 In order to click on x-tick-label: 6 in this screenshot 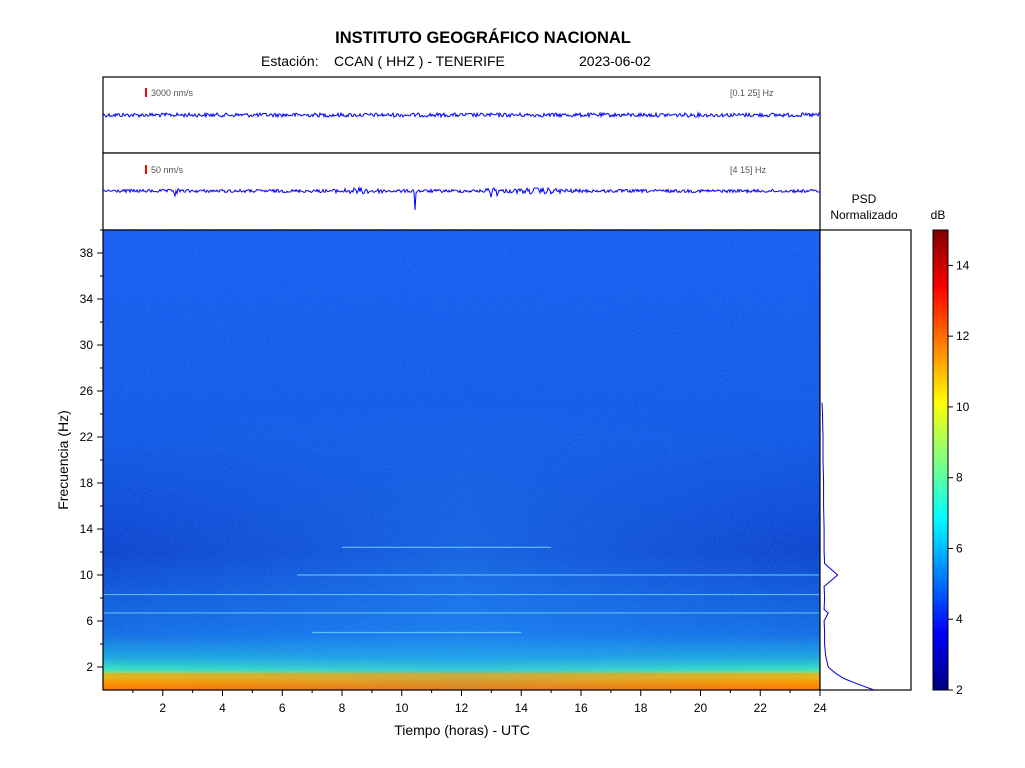, I will do `click(282, 708)`.